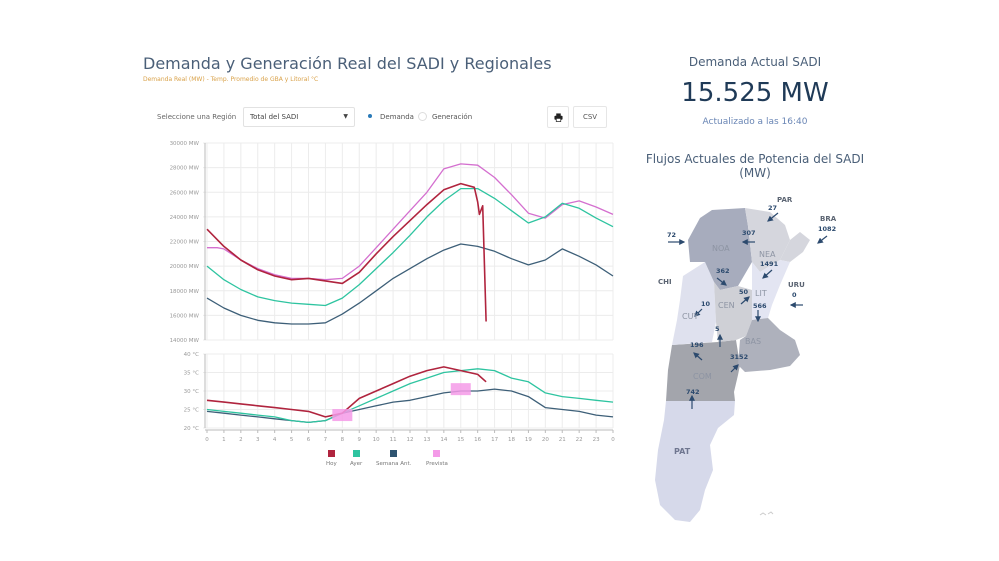 The width and height of the screenshot is (999, 561). I want to click on region-select: Total del SADI ▼, so click(299, 117).